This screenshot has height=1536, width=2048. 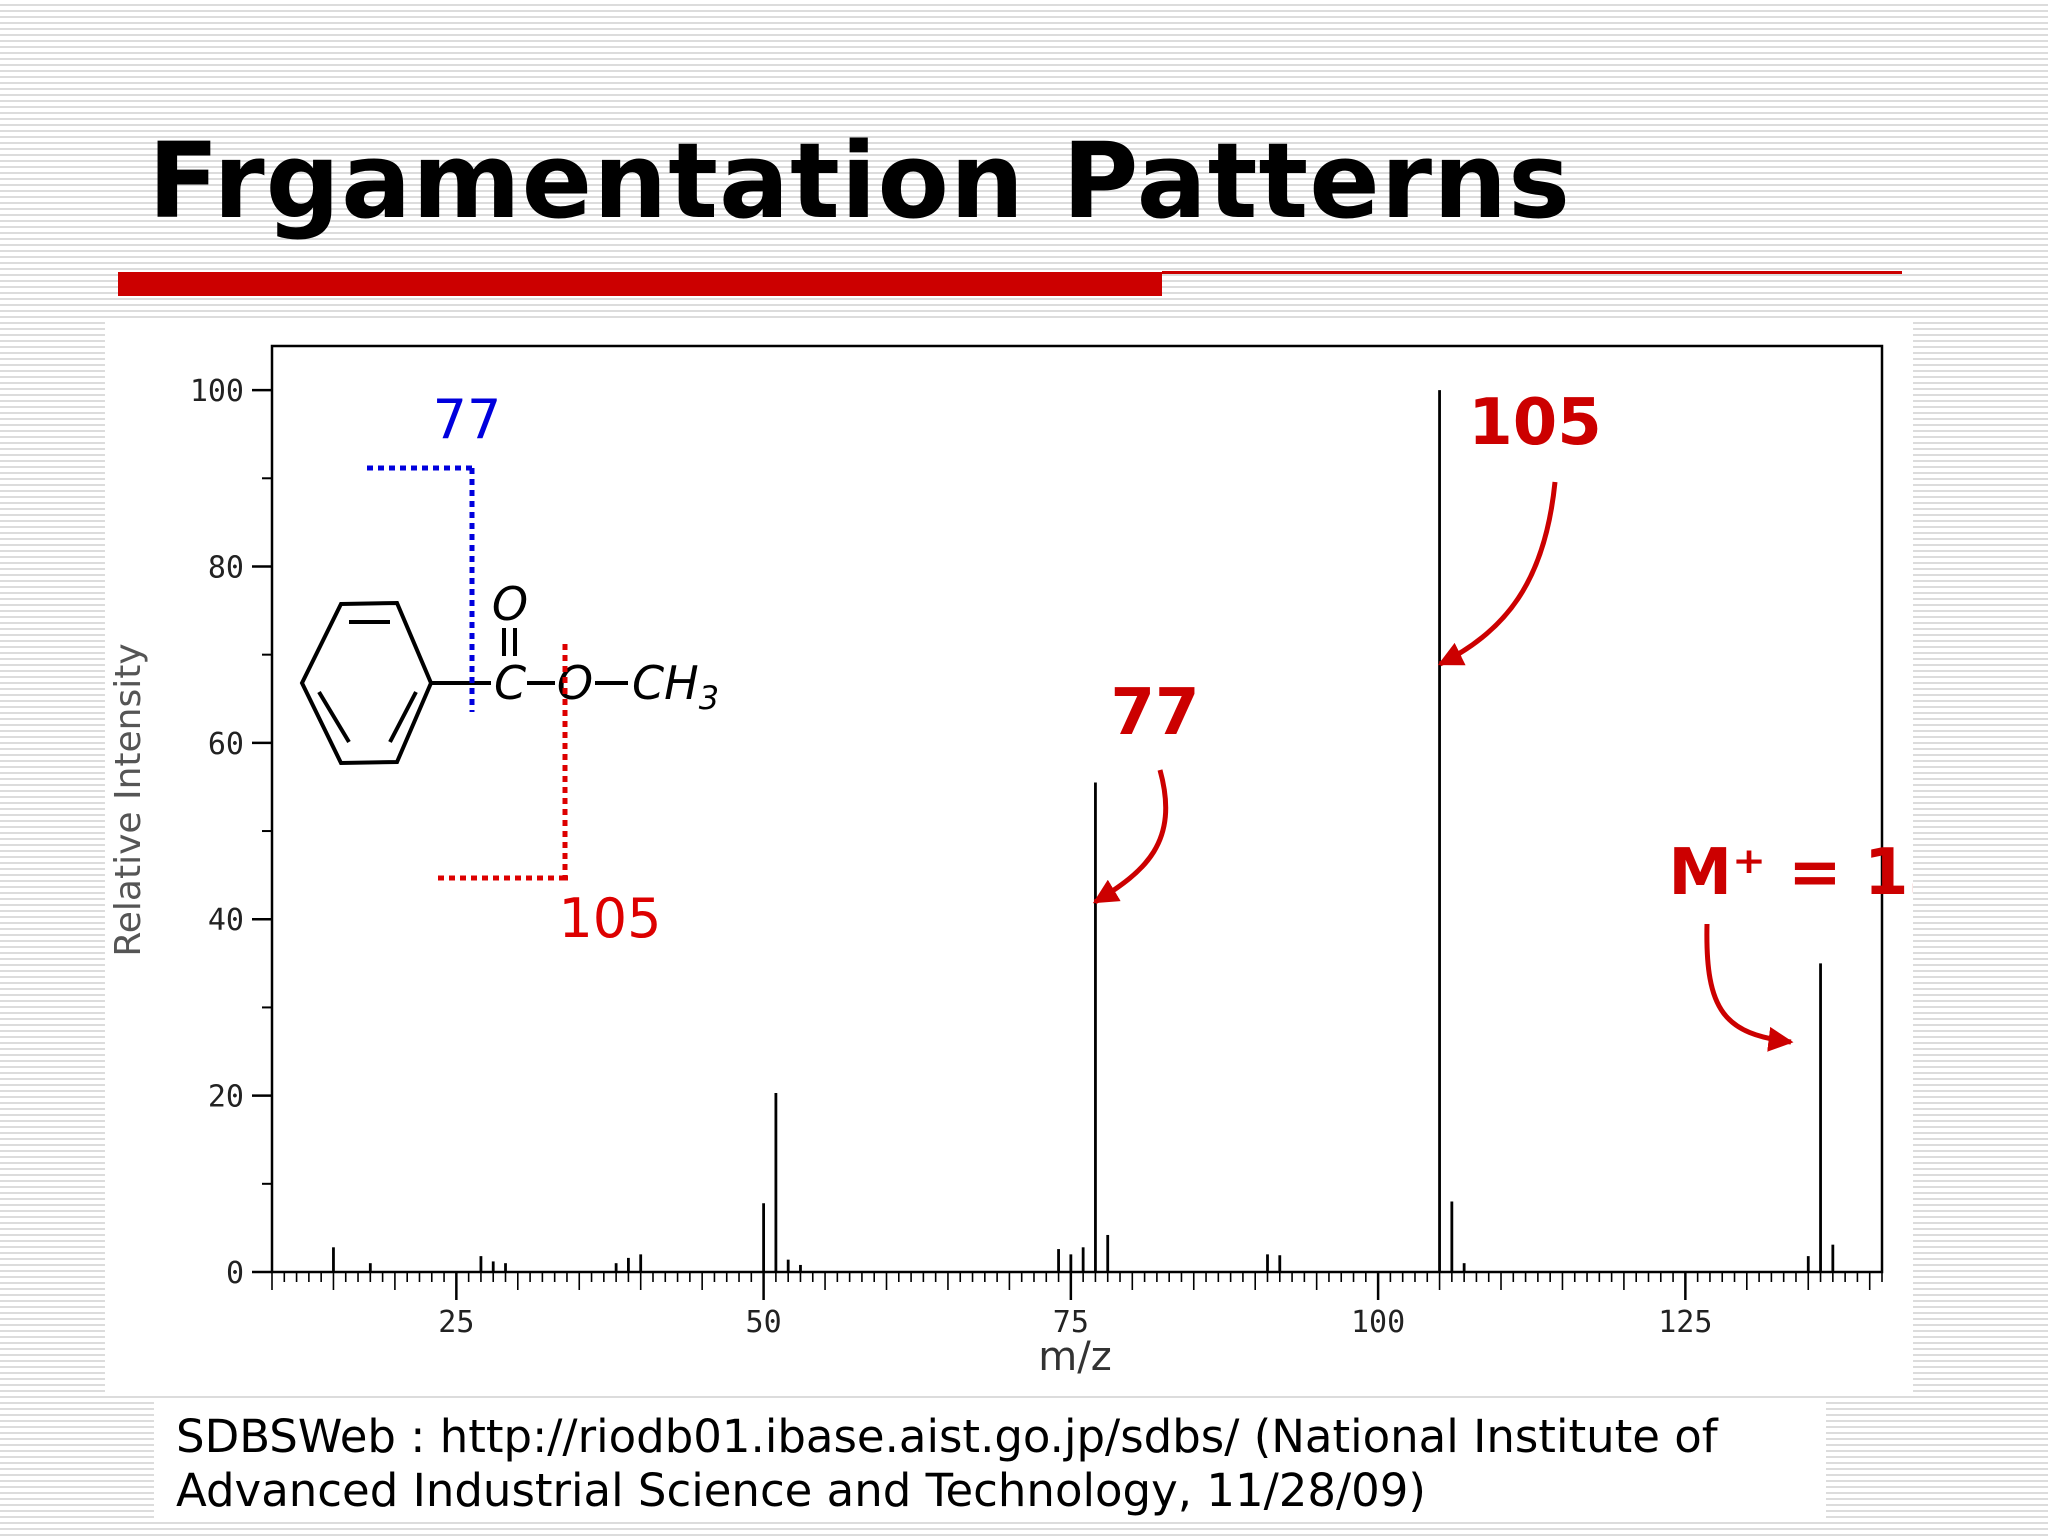 I want to click on molecular-ion-arrow, so click(x=1749, y=987).